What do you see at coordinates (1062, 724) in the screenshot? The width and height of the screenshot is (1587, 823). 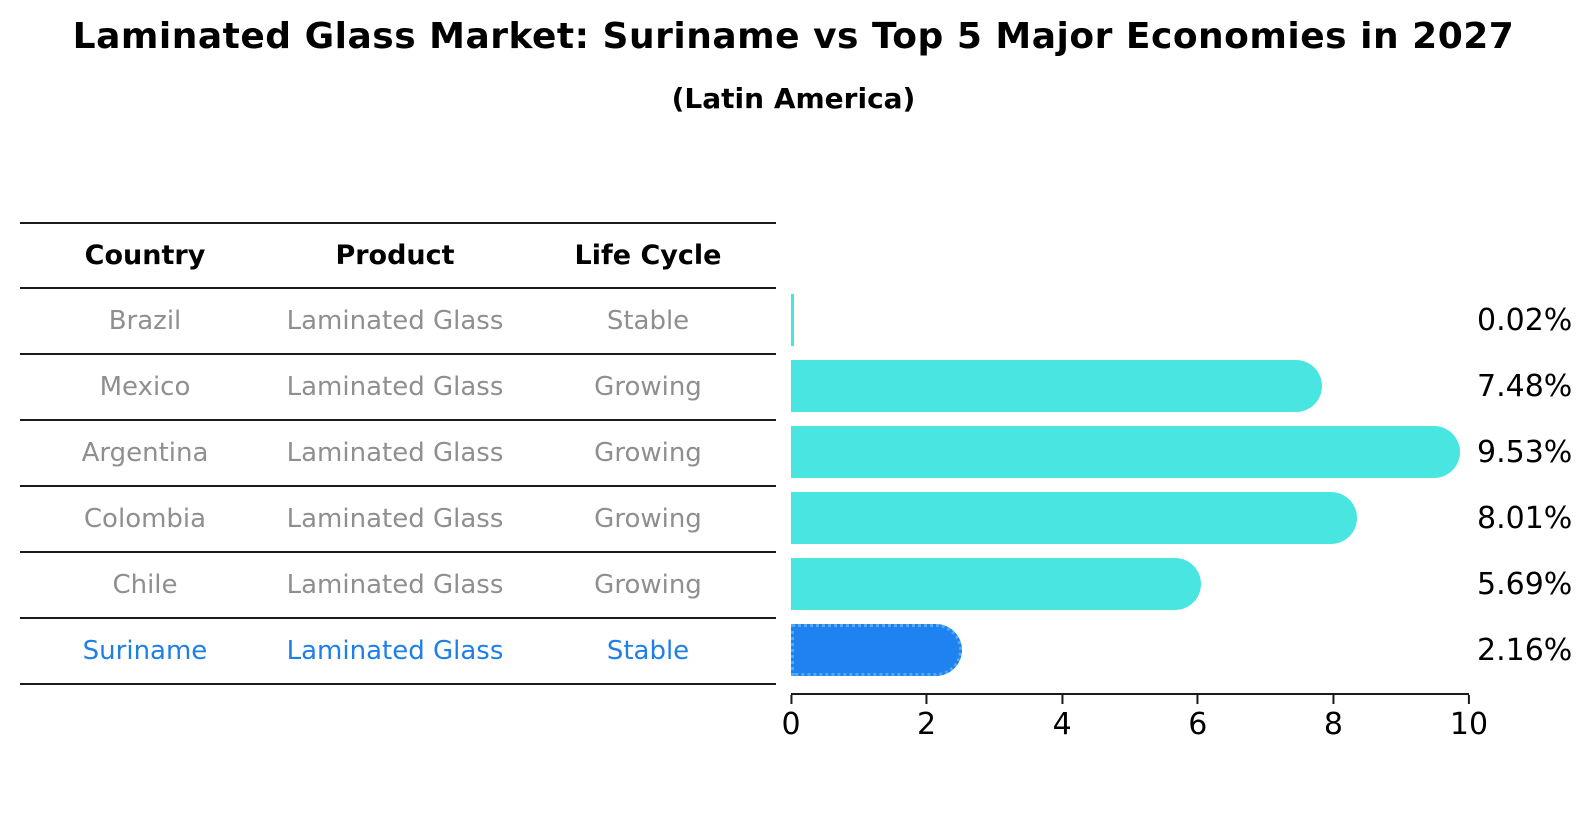 I see `x-tick-label: 4` at bounding box center [1062, 724].